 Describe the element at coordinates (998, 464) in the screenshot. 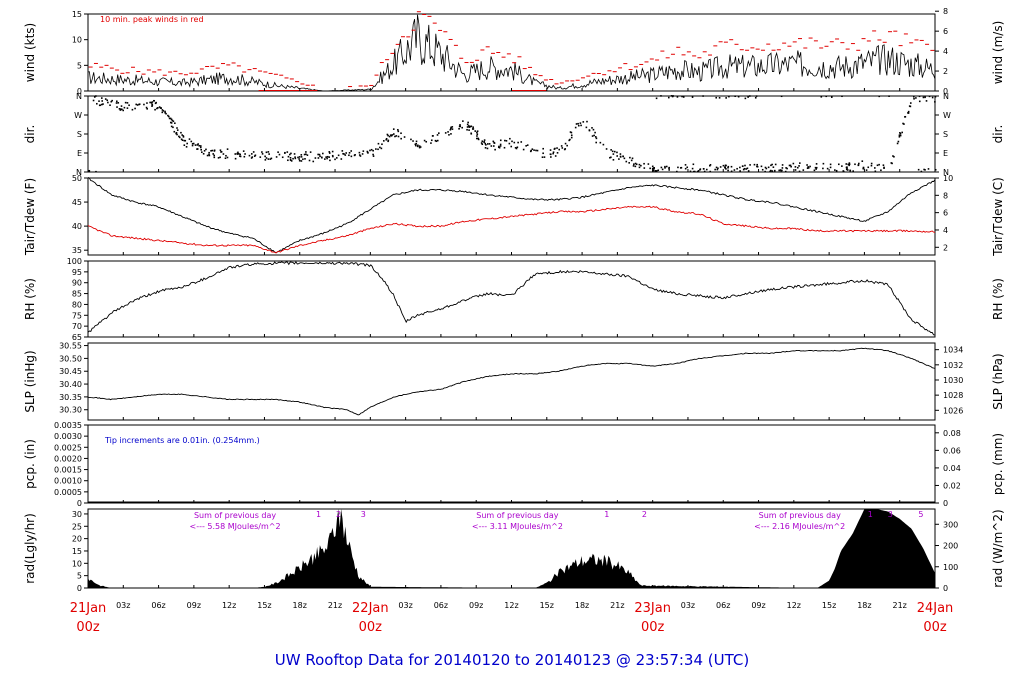

I see `y-axis-label-right: pcp. (mm)` at that location.